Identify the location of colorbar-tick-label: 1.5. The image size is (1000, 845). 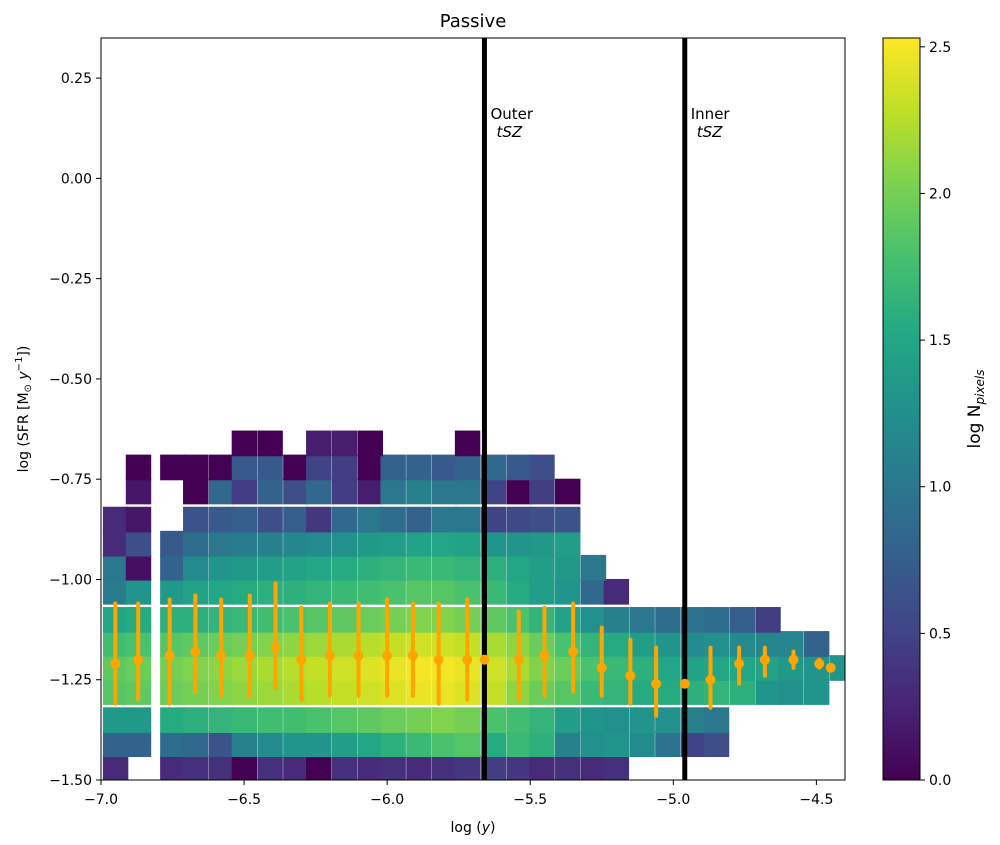
(940, 341).